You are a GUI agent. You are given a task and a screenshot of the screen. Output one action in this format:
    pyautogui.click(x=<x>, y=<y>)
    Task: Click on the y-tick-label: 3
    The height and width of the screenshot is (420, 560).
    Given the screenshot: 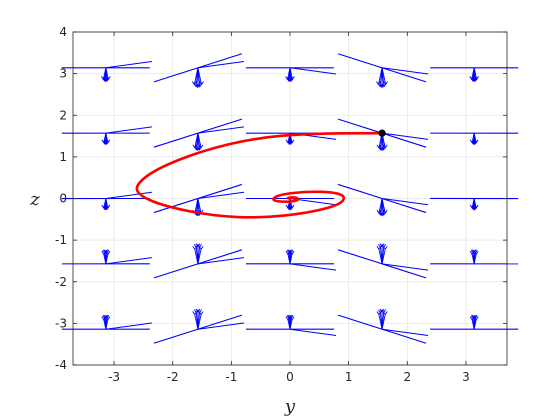 What is the action you would take?
    pyautogui.click(x=63, y=74)
    